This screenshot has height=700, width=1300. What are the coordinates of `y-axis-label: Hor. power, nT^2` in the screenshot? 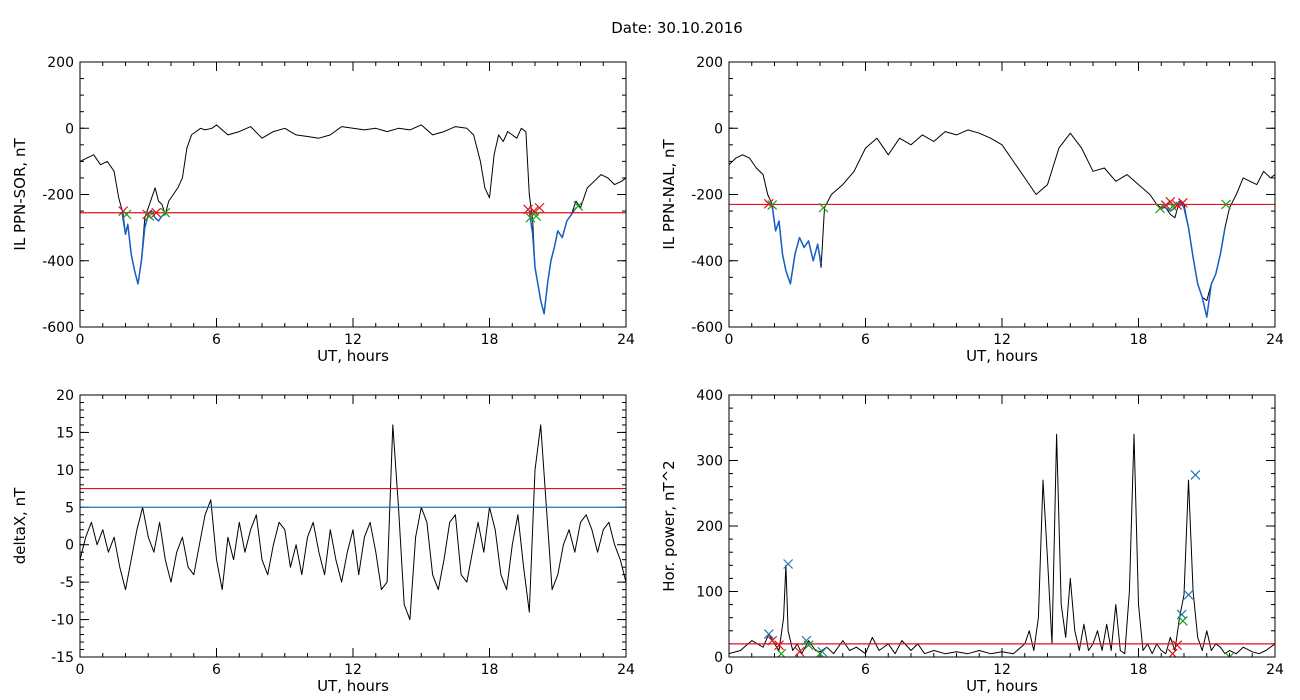 It's located at (669, 525).